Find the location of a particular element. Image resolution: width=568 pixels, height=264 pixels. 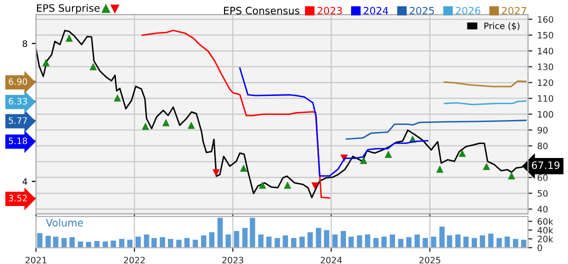

y-tick-label: 60 is located at coordinates (543, 177).